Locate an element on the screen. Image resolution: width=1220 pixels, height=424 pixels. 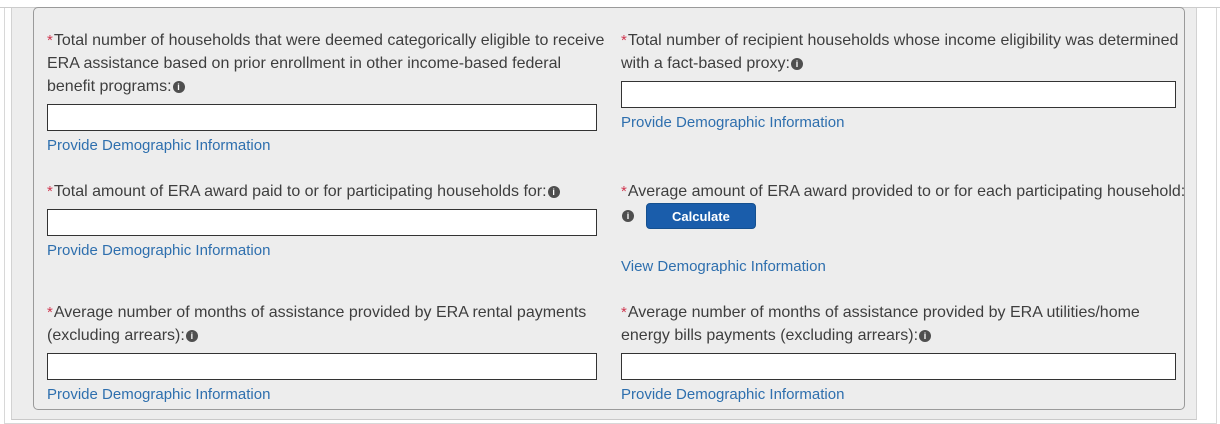
calculate-button: Calculate is located at coordinates (701, 216).